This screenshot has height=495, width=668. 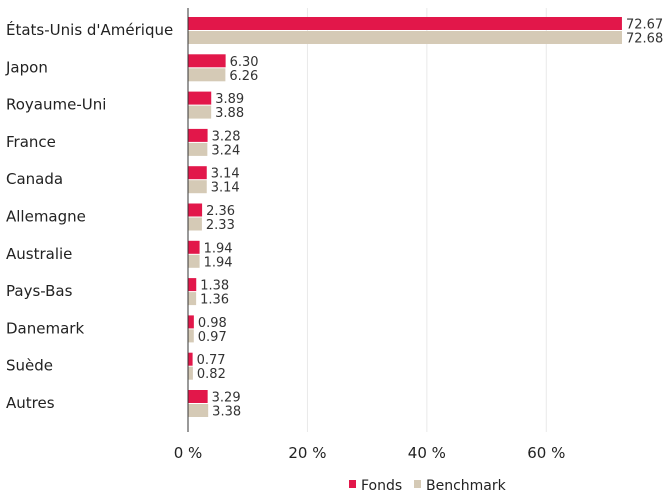 What do you see at coordinates (417, 484) in the screenshot?
I see `legend-swatch-benchmark` at bounding box center [417, 484].